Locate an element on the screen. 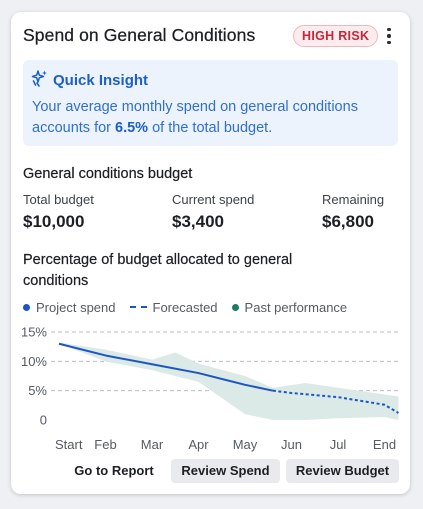 The height and width of the screenshot is (509, 423). card-title: Spend on General Conditions is located at coordinates (139, 35).